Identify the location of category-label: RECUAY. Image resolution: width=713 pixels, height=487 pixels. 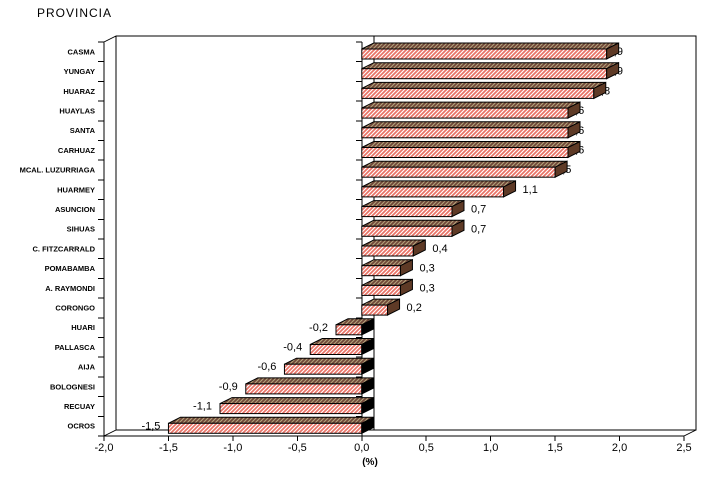
(79, 406).